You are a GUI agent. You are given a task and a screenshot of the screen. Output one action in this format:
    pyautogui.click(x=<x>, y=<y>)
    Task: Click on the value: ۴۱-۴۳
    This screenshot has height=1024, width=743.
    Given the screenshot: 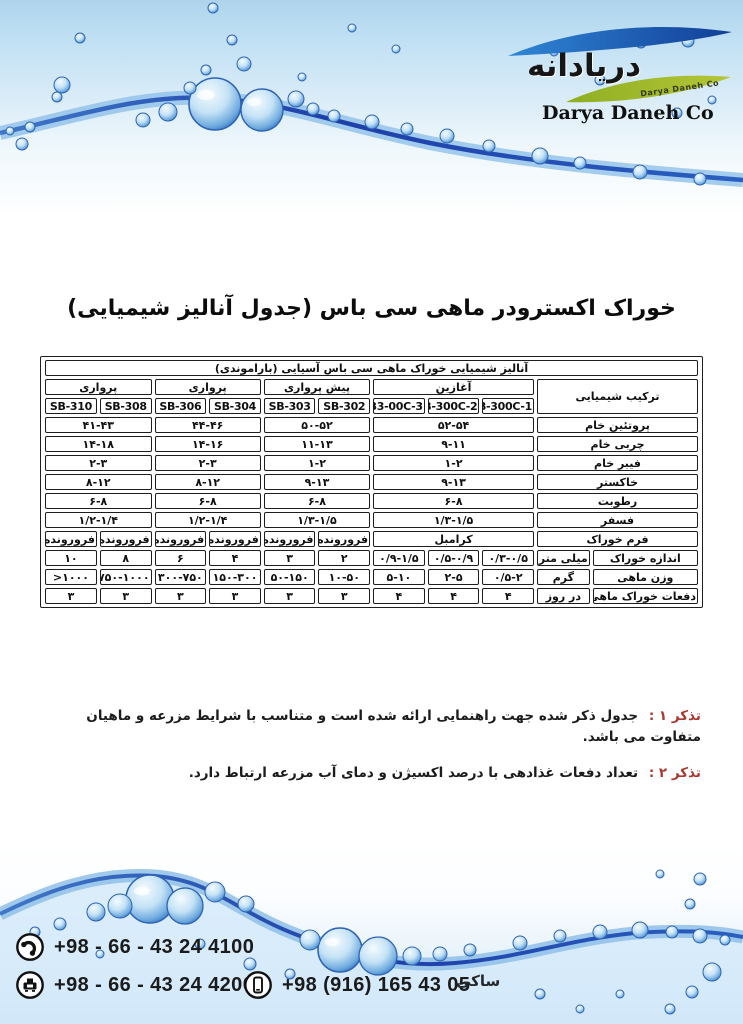 What is the action you would take?
    pyautogui.click(x=98, y=425)
    